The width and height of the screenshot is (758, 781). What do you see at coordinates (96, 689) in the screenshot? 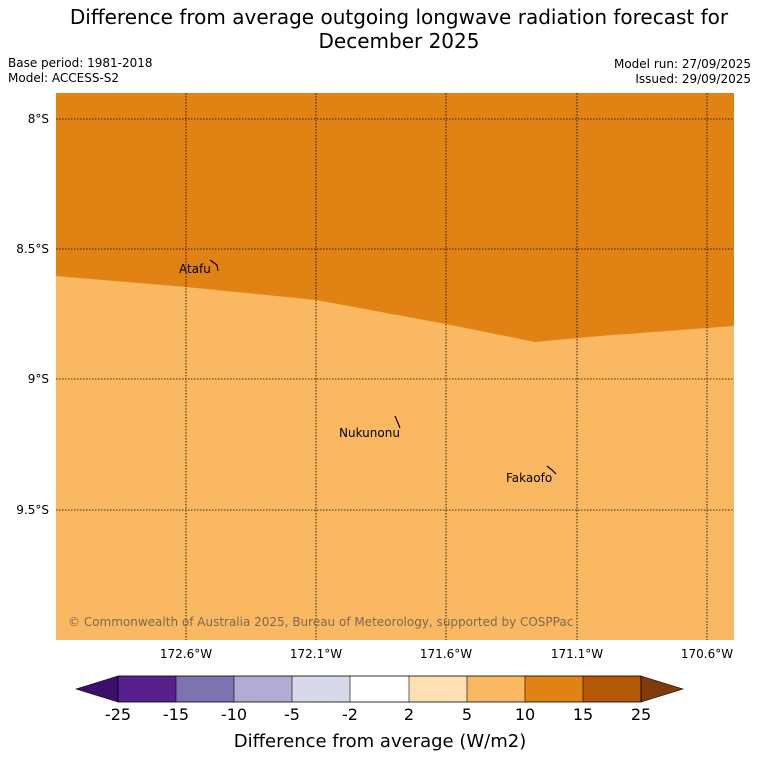
I see `colorbar-min-extension` at bounding box center [96, 689].